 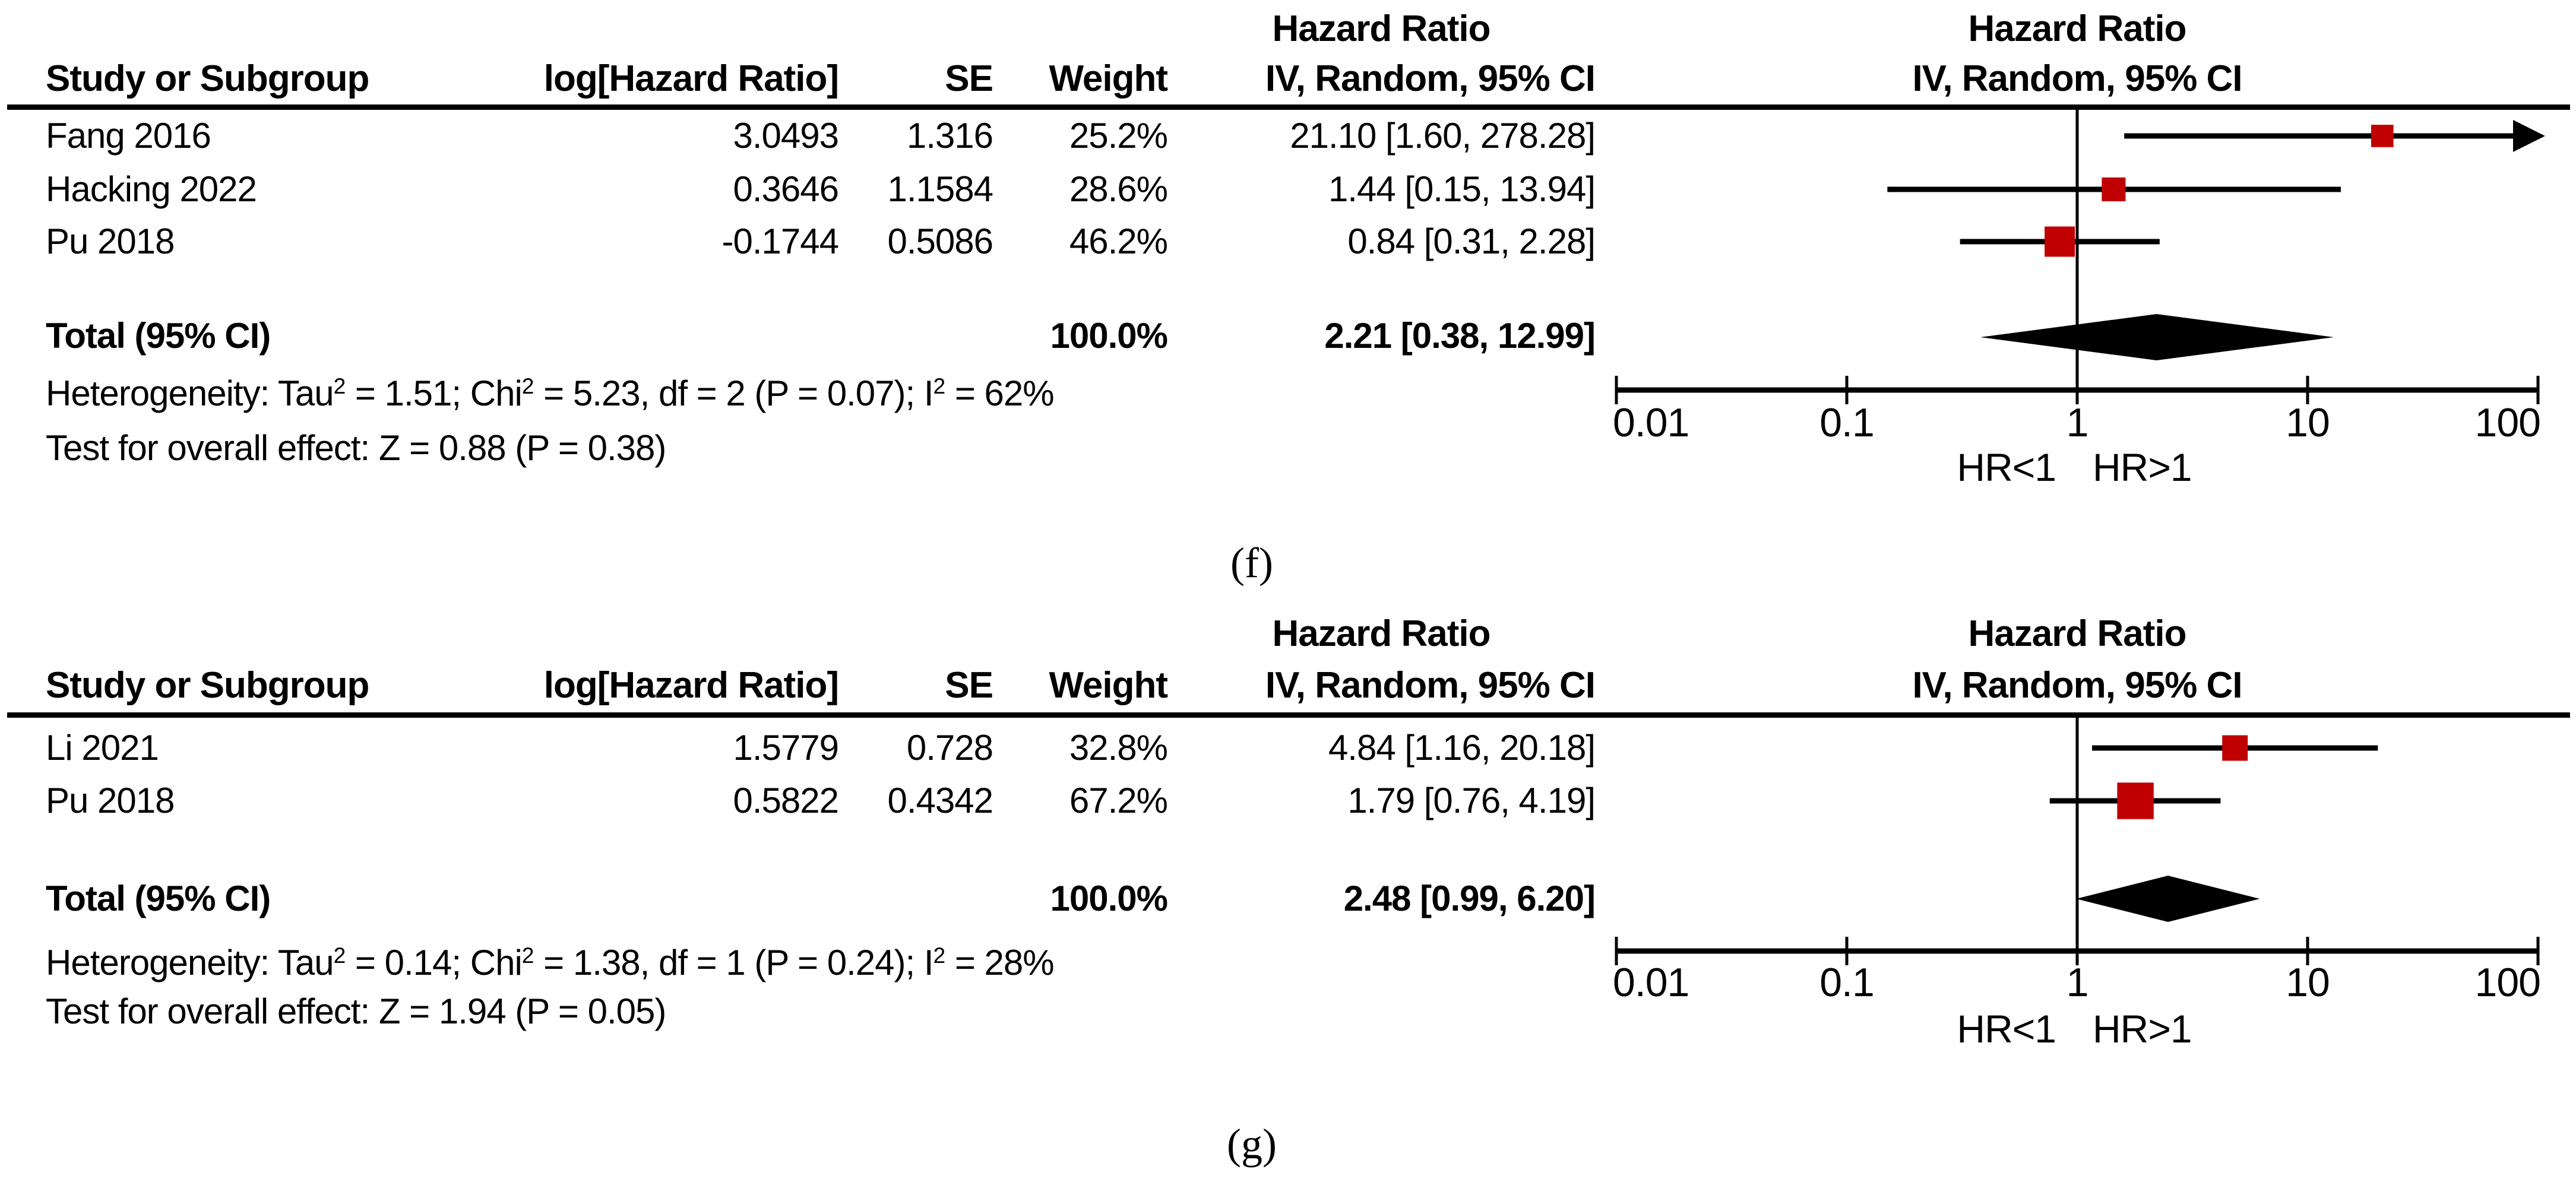 I want to click on panel-g-col-header-se: SE, so click(x=969, y=686).